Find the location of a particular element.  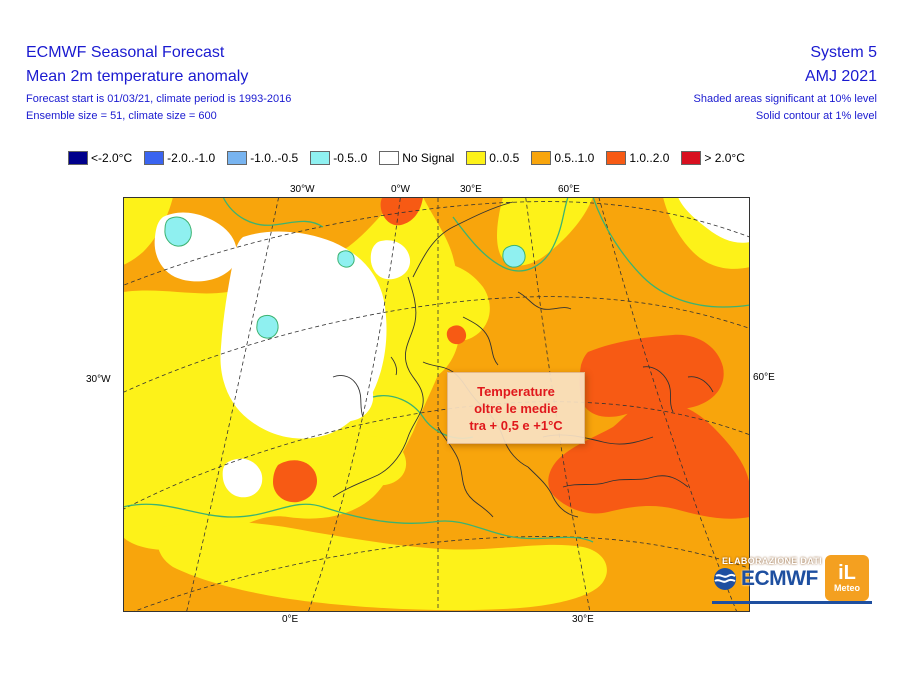

ecmwf-wordmark: ECMWF is located at coordinates (779, 578).